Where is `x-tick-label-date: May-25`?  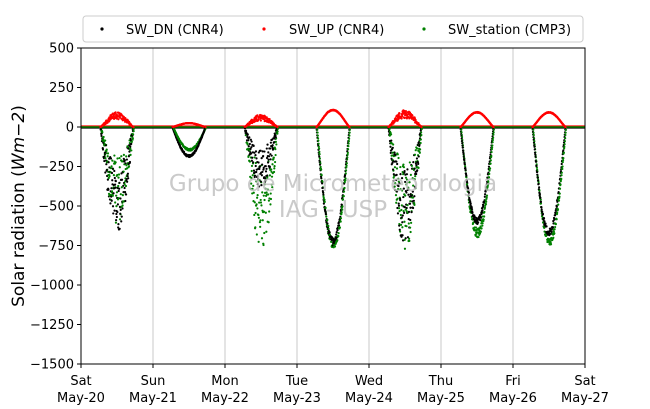
x-tick-label-date: May-25 is located at coordinates (441, 398).